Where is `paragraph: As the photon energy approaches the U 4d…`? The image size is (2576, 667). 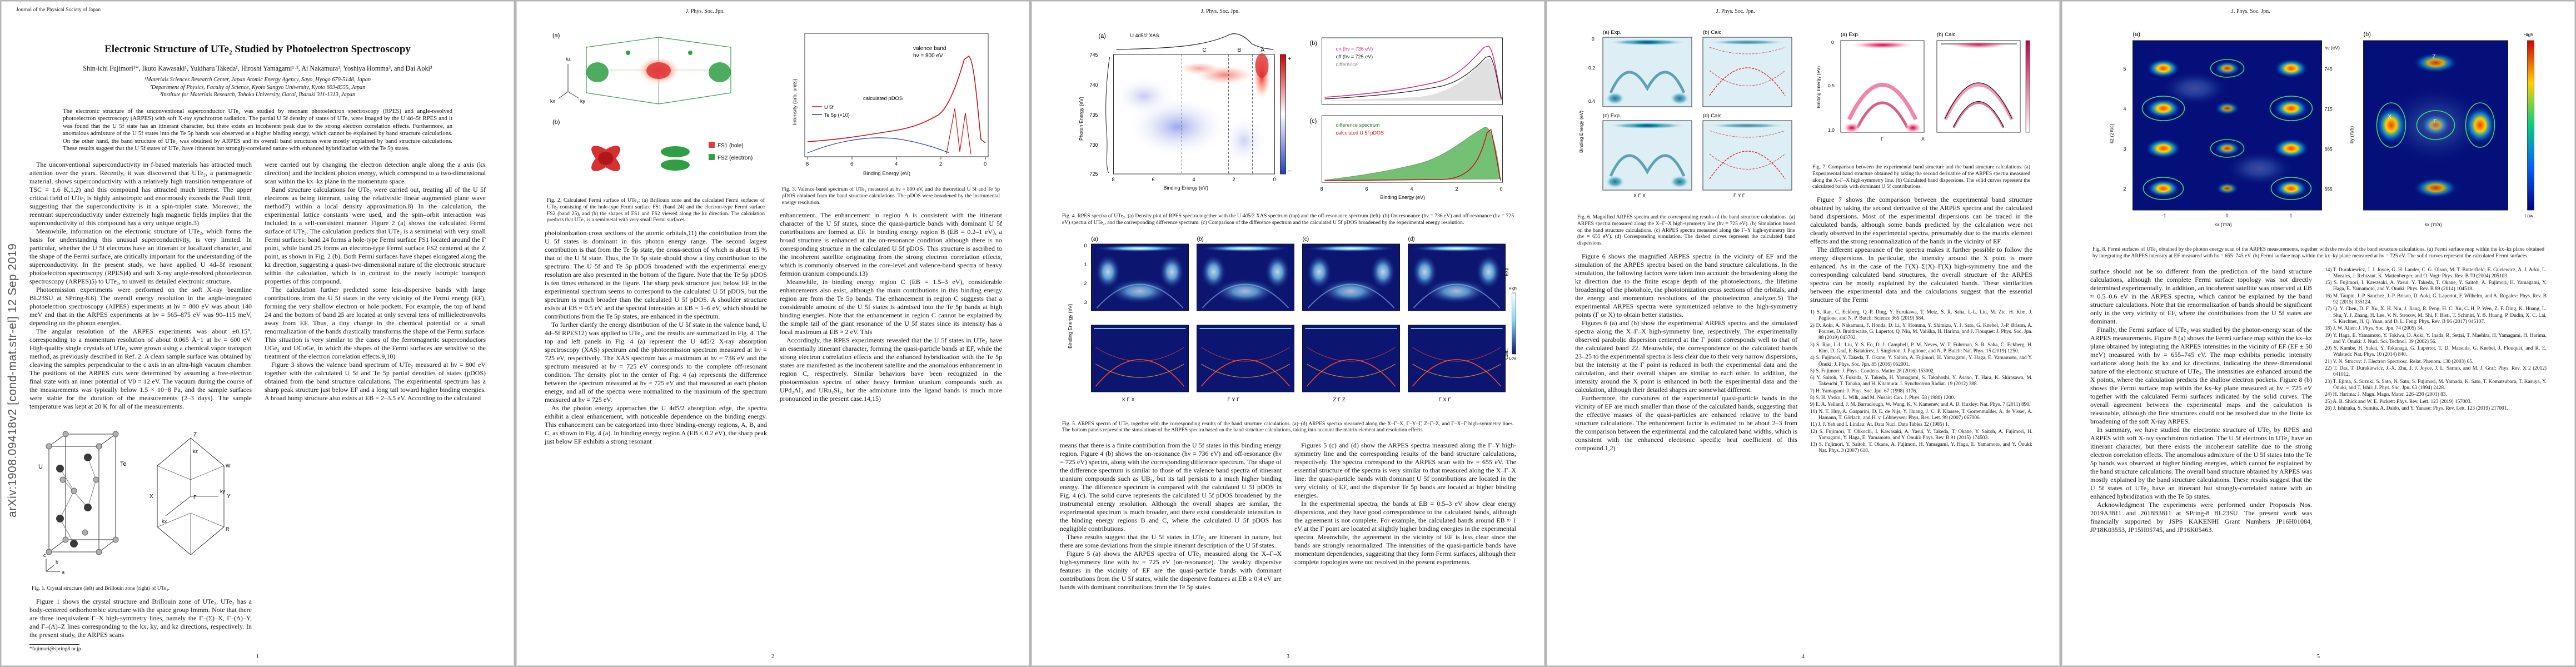
paragraph: As the photon energy approaches the U 4d… is located at coordinates (656, 425).